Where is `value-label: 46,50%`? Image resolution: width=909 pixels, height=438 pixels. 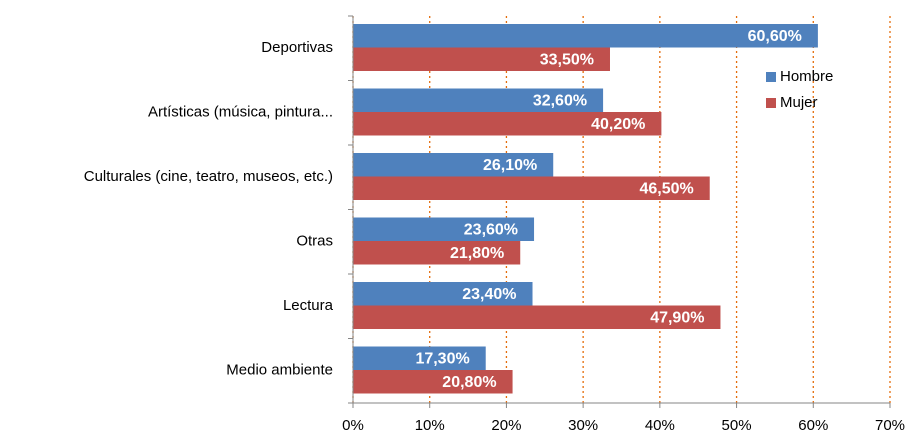
value-label: 46,50% is located at coordinates (666, 188).